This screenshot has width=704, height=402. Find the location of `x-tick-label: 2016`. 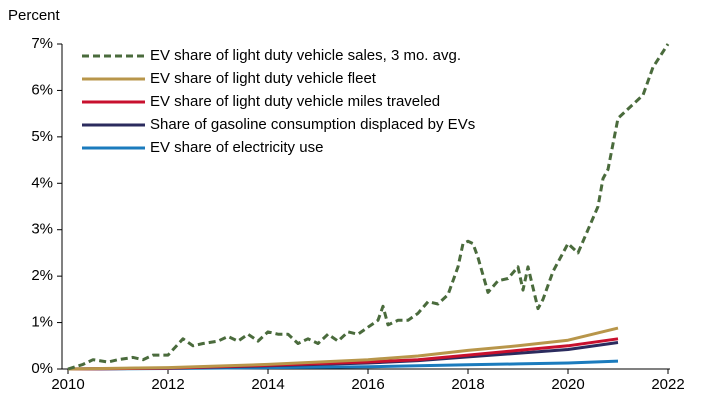

x-tick-label: 2016 is located at coordinates (367, 384).